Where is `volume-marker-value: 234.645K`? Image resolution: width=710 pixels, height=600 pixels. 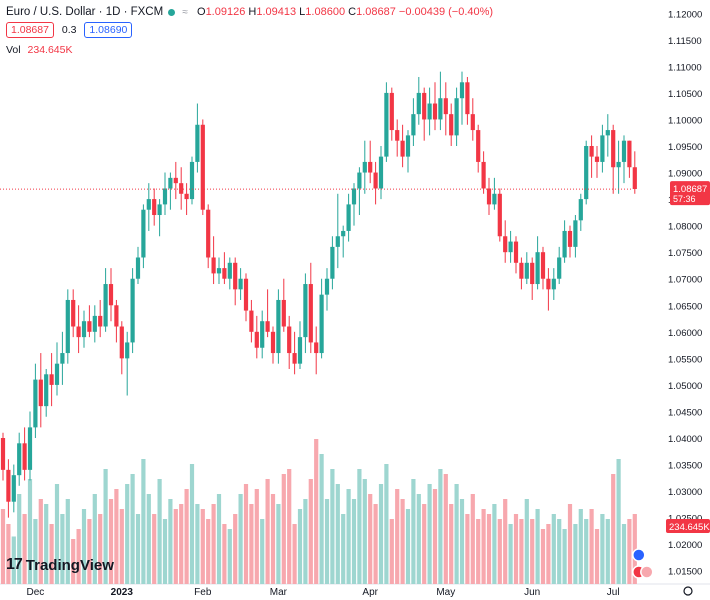 volume-marker-value: 234.645K is located at coordinates (689, 527).